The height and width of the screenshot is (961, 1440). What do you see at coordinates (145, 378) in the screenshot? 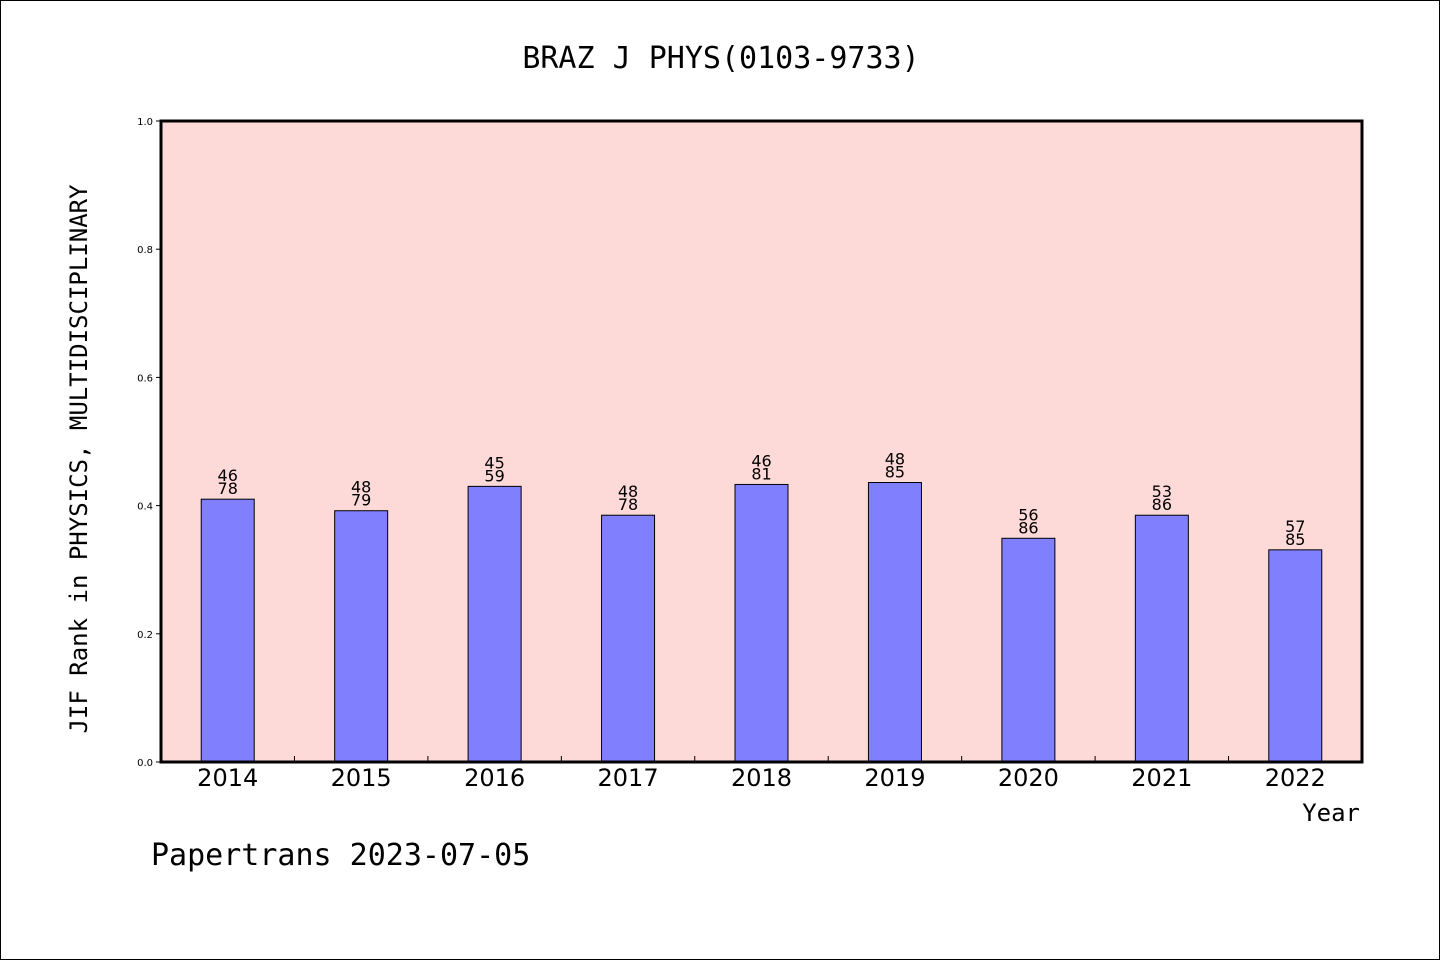
I see `y-tick-label: 0.6` at bounding box center [145, 378].